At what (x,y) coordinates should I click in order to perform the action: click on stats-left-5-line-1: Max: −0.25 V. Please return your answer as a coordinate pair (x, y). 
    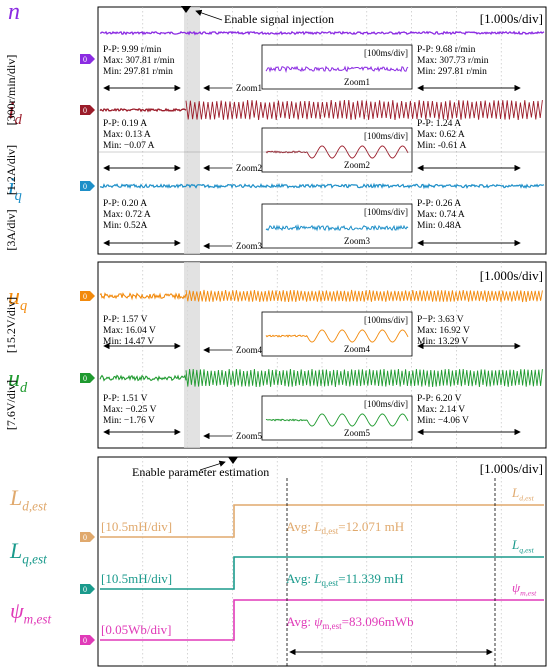
    Looking at the image, I should click on (130, 410).